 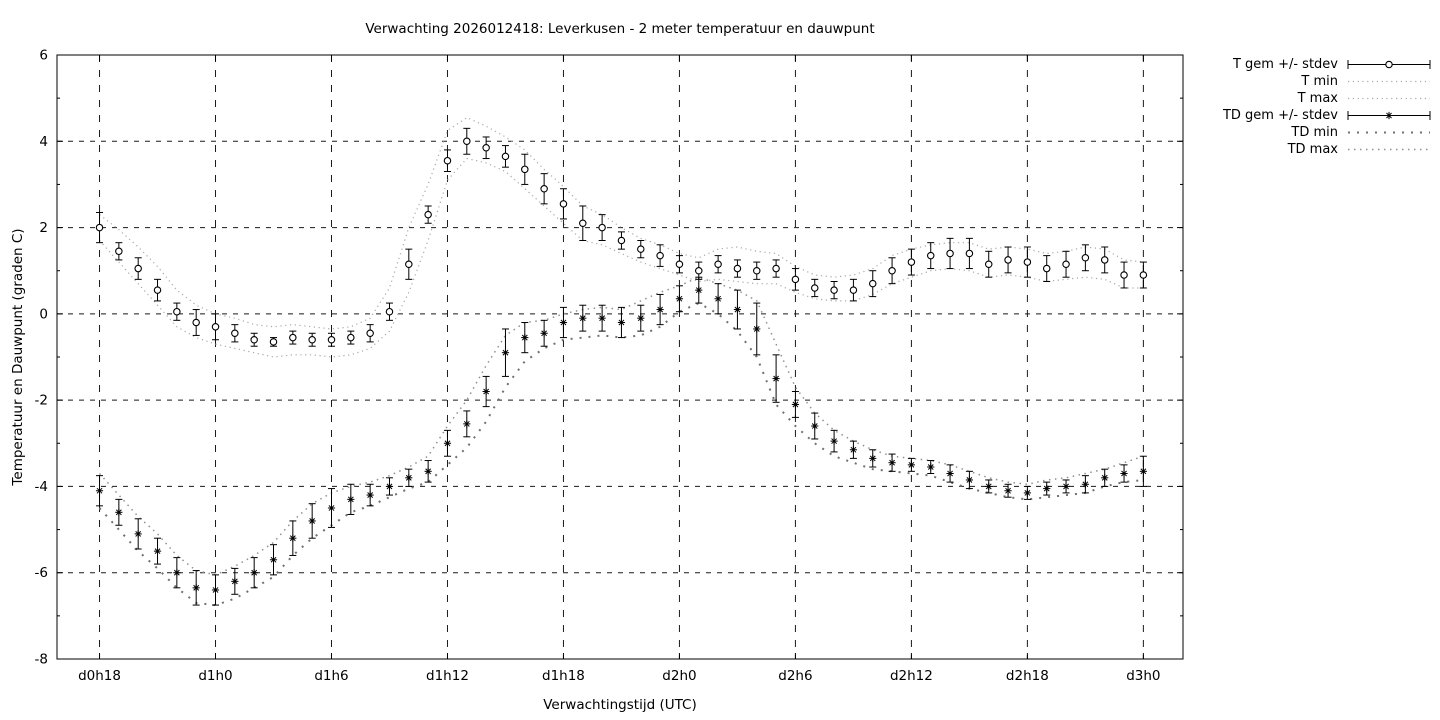 What do you see at coordinates (1389, 132) in the screenshot?
I see `legend-sample-coarse-dotted-line-icon` at bounding box center [1389, 132].